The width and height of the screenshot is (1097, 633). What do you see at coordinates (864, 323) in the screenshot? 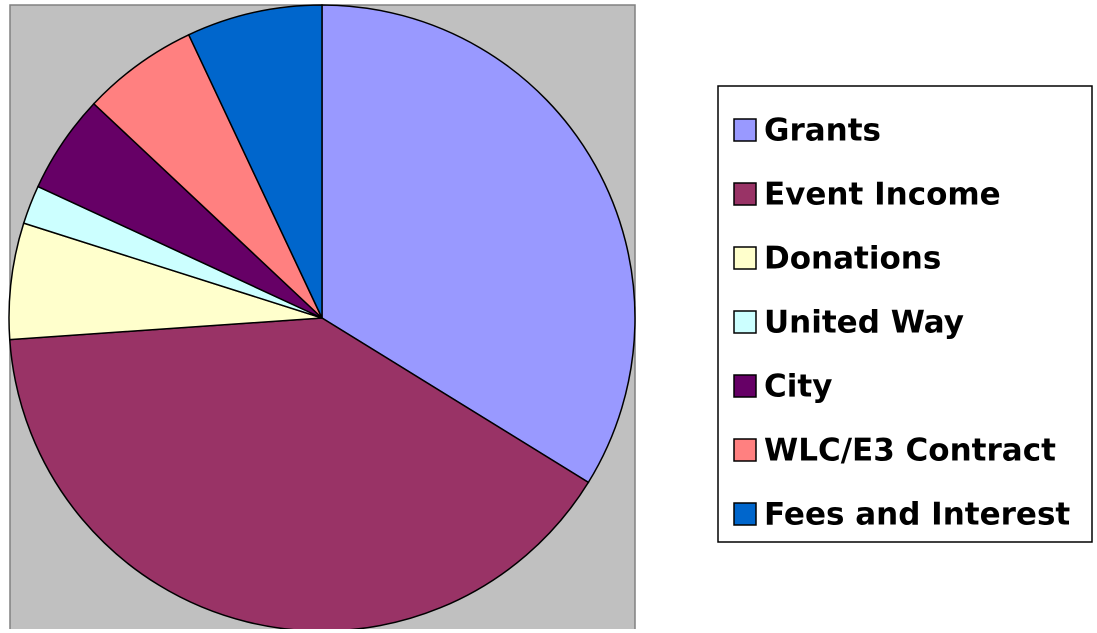
I see `legend-label: United Way` at bounding box center [864, 323].